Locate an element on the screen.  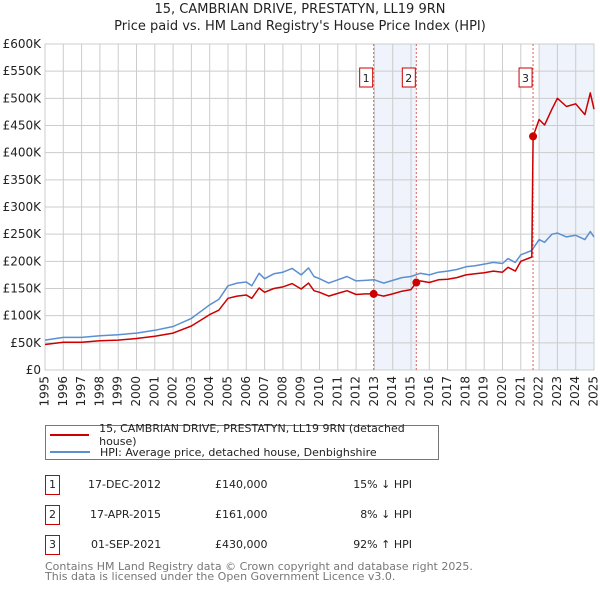
x-tick-label: 2008 is located at coordinates (282, 391).